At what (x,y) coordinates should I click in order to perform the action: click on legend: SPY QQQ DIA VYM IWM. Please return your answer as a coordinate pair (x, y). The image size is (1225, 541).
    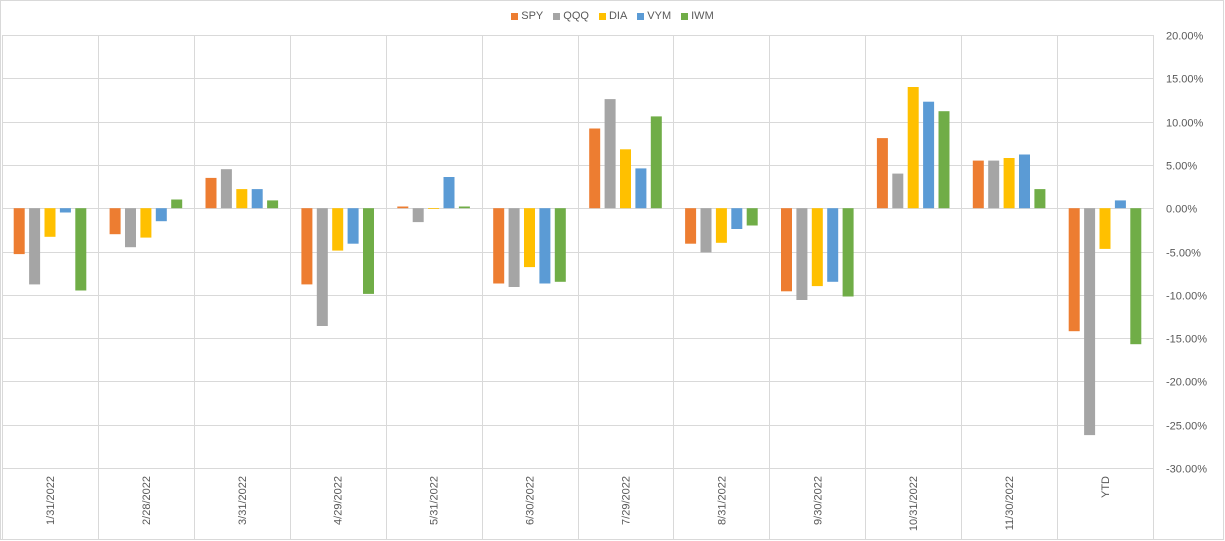
    Looking at the image, I should click on (612, 16).